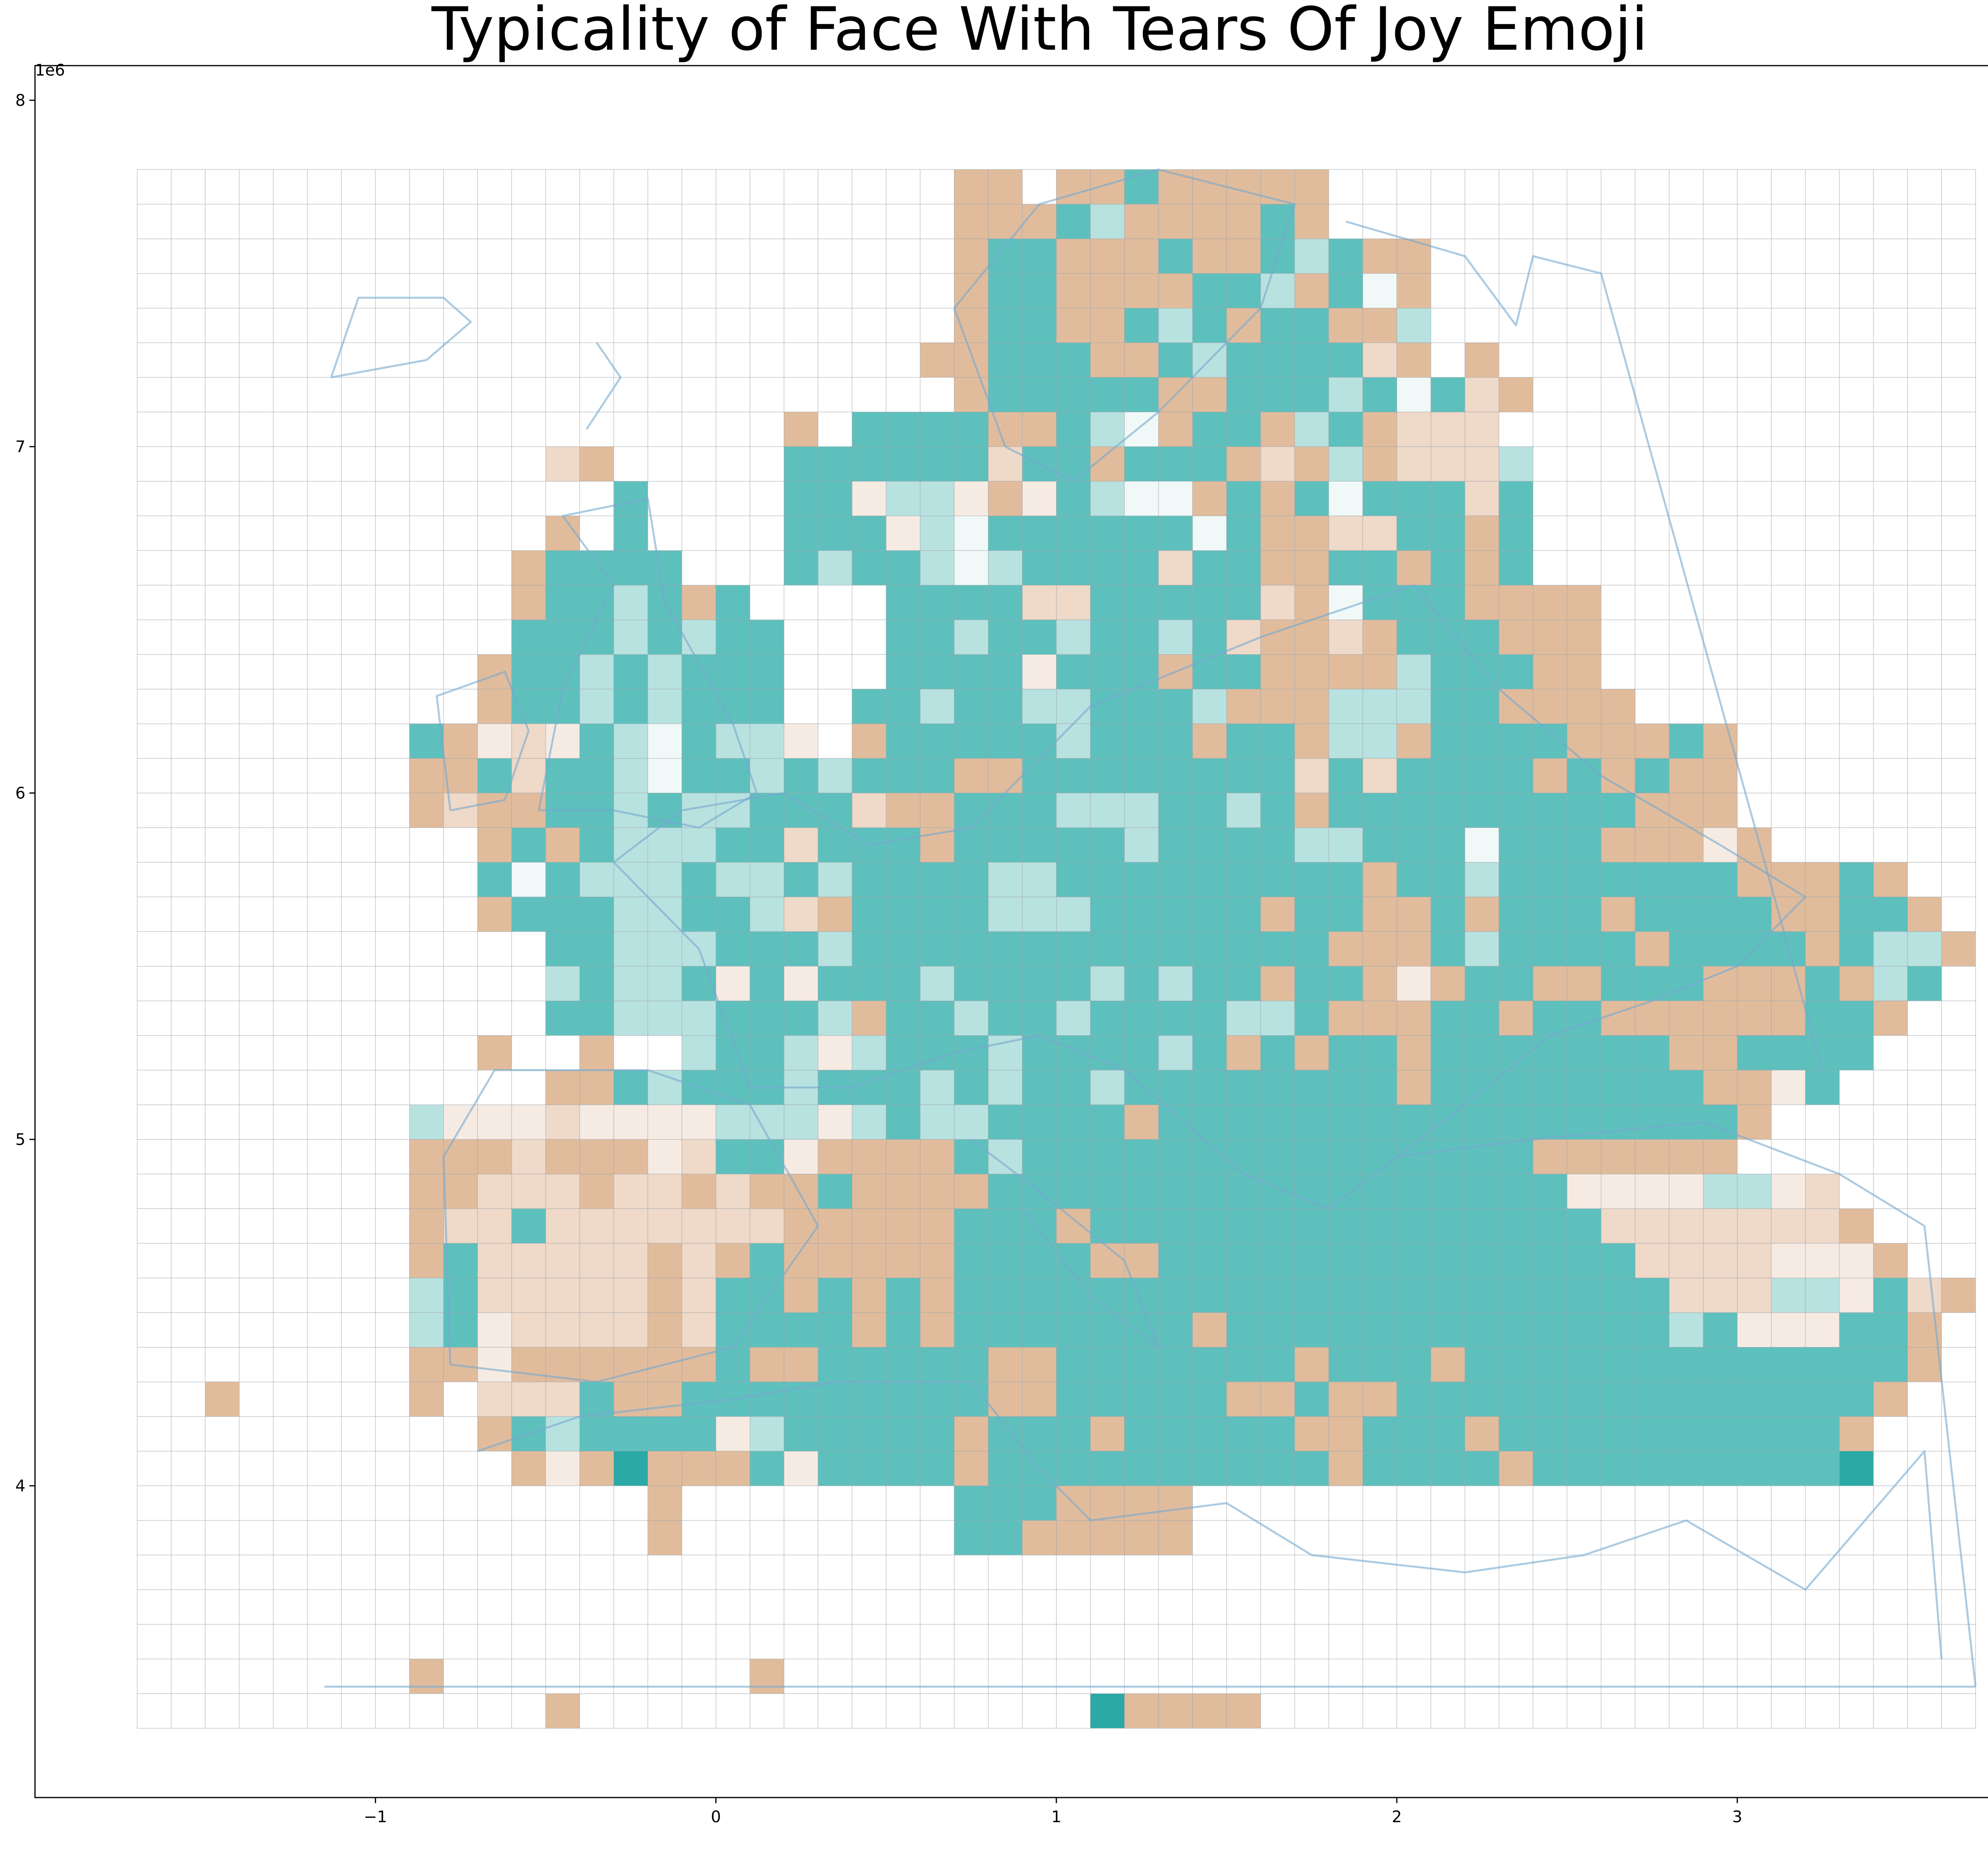  What do you see at coordinates (1056, 1817) in the screenshot?
I see `x-tick-label: 1` at bounding box center [1056, 1817].